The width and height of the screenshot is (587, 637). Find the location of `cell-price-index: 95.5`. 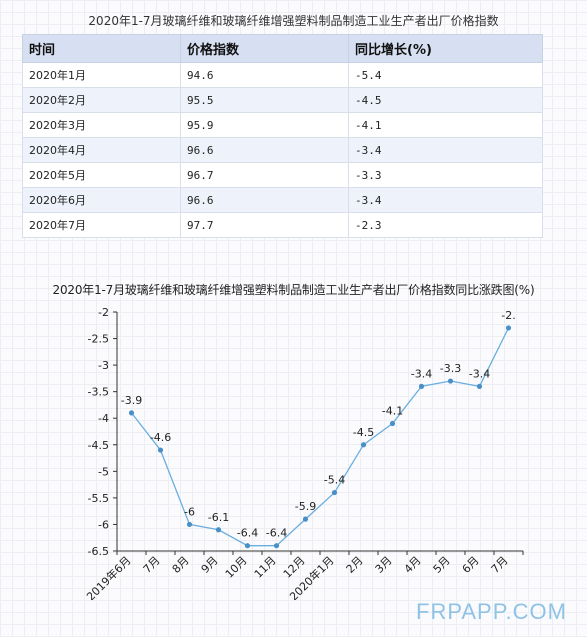

cell-price-index: 95.5 is located at coordinates (264, 100).